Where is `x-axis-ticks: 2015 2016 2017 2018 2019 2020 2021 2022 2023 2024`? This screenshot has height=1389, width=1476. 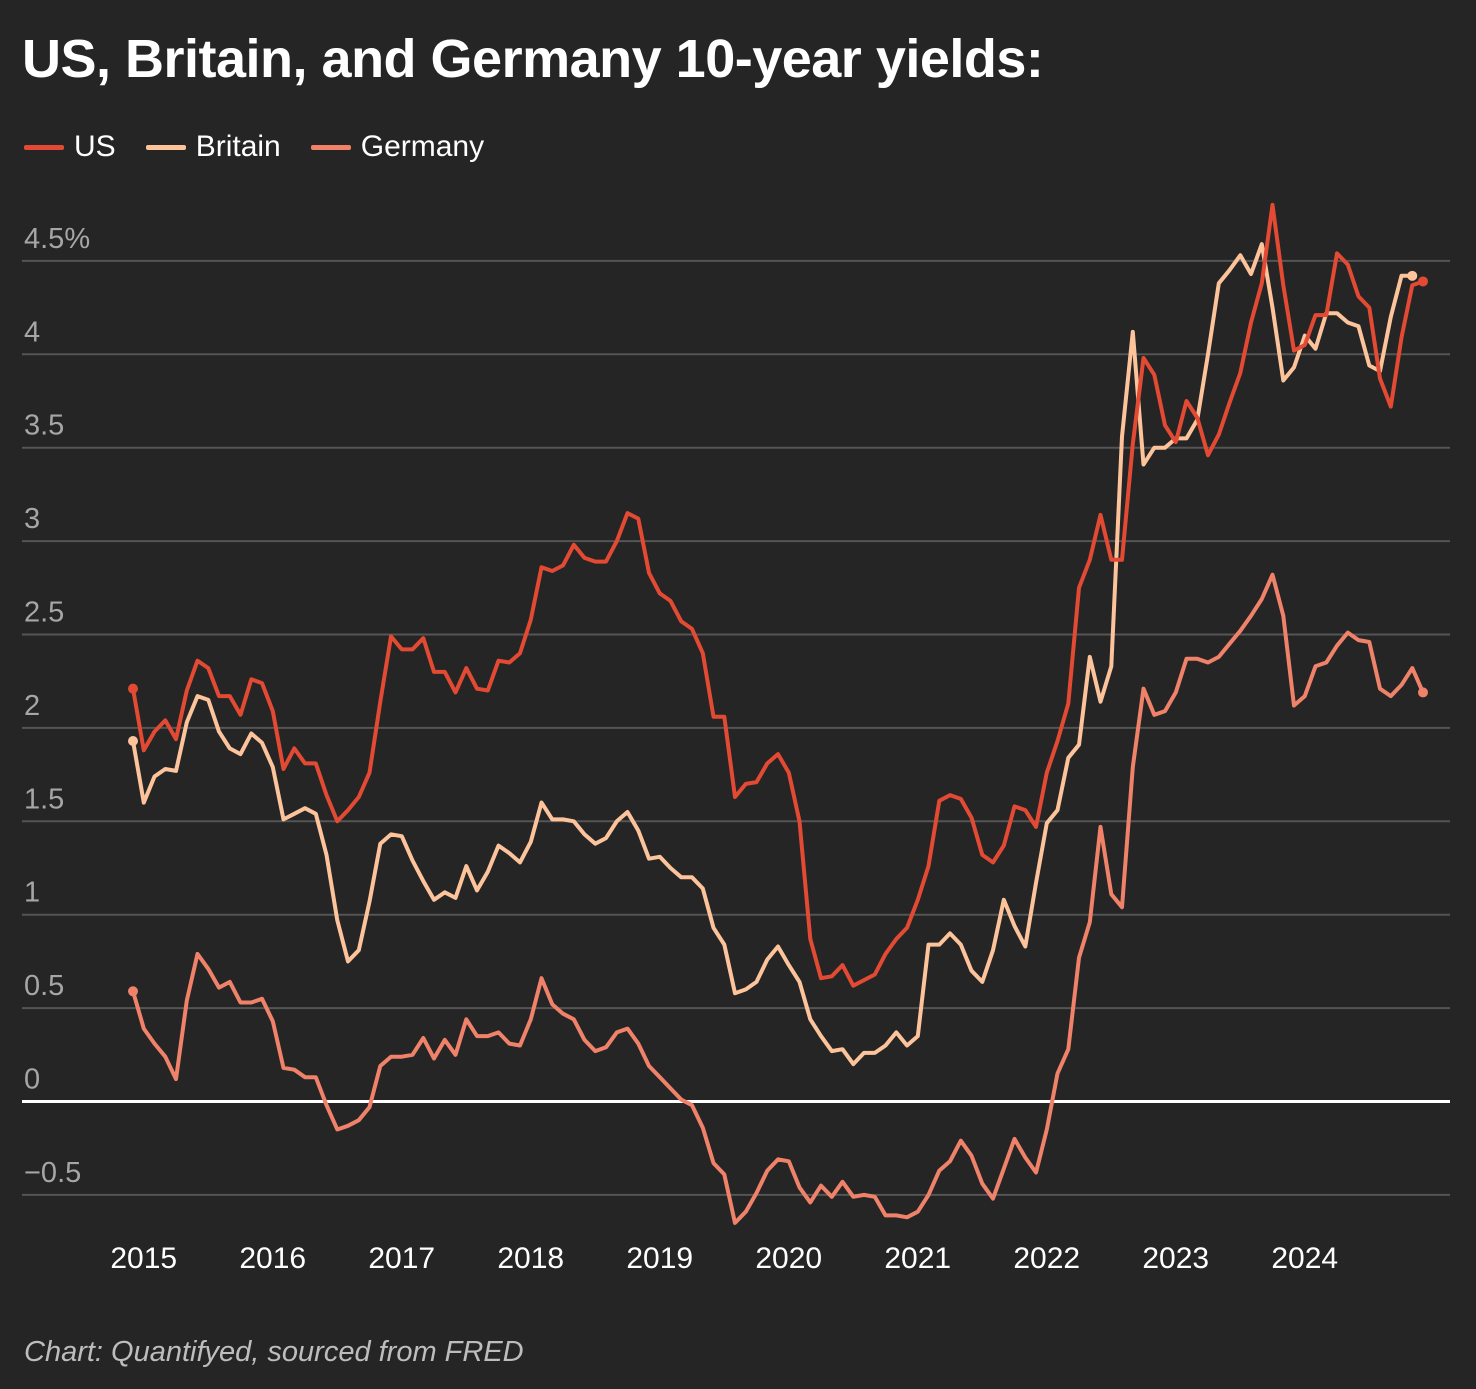
x-axis-ticks: 2015 2016 2017 2018 2019 2020 2021 2022 2023 2024 is located at coordinates (724, 1258).